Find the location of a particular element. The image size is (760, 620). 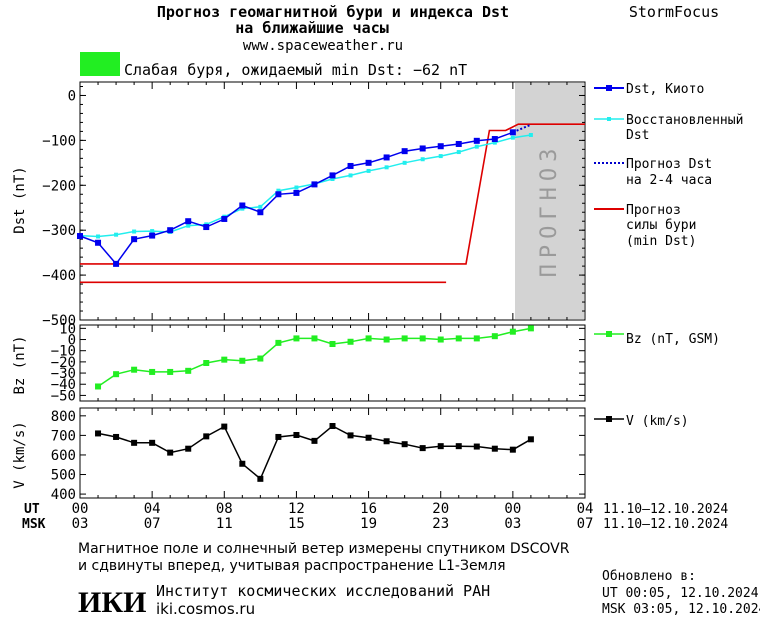

y-tick-label: 700 is located at coordinates (63, 436).